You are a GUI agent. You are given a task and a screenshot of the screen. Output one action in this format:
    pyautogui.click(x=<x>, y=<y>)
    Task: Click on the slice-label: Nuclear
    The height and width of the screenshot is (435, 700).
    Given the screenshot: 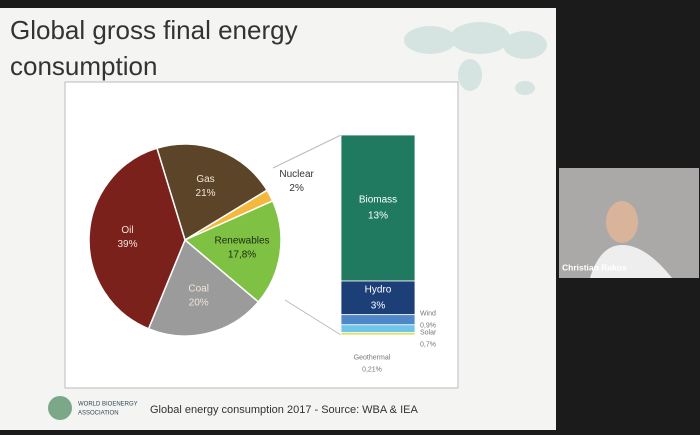 What is the action you would take?
    pyautogui.click(x=296, y=174)
    